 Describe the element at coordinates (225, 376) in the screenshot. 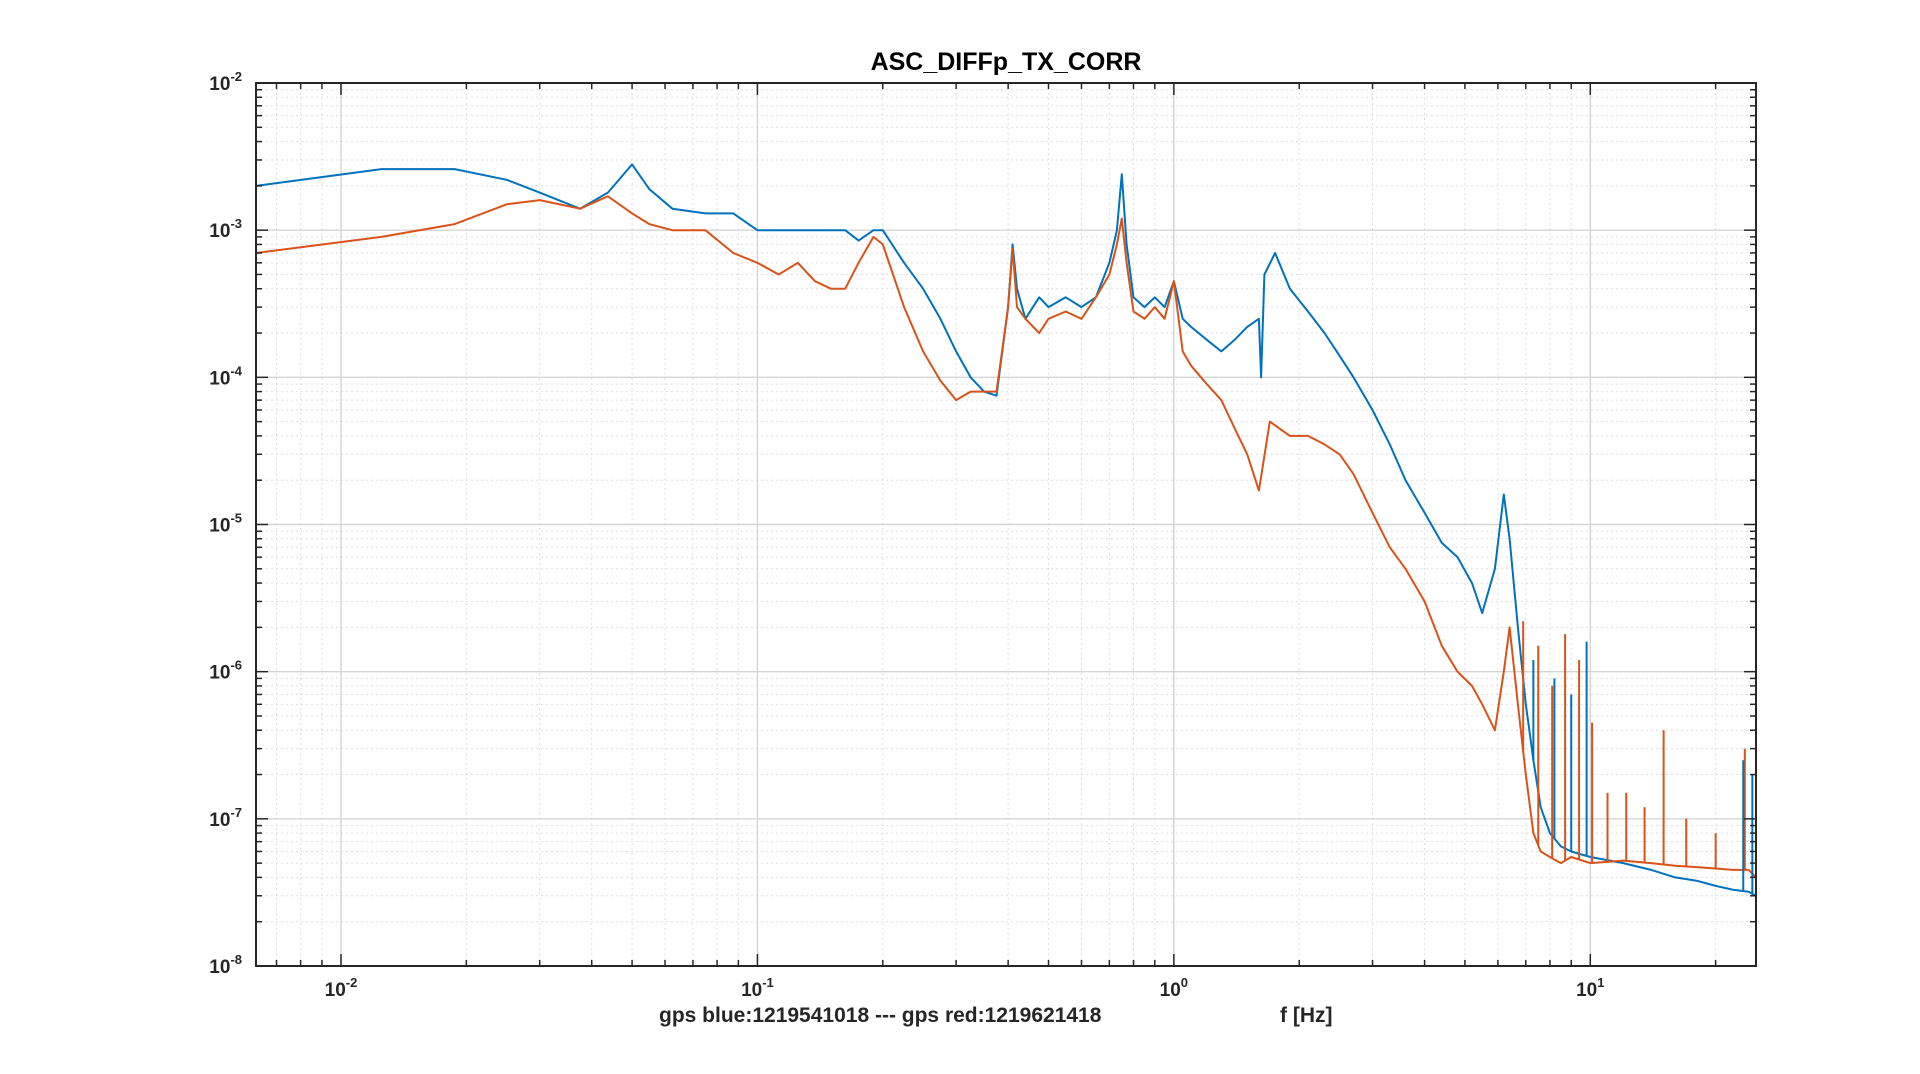

I see `y-tick-label: 10⁻⁴` at that location.